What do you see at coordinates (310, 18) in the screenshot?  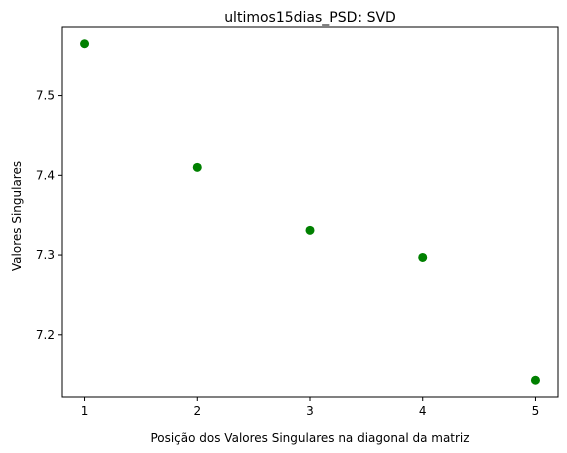 I see `chart-title: ultimos15dias_PSD: SVD` at bounding box center [310, 18].